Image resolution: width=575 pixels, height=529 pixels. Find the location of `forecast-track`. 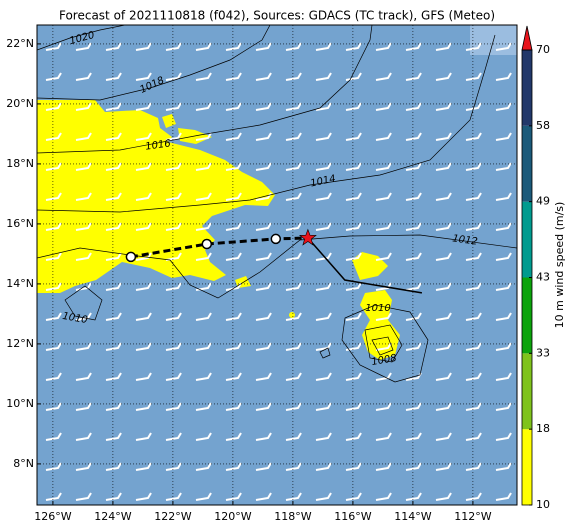

forecast-track is located at coordinates (365, 265).